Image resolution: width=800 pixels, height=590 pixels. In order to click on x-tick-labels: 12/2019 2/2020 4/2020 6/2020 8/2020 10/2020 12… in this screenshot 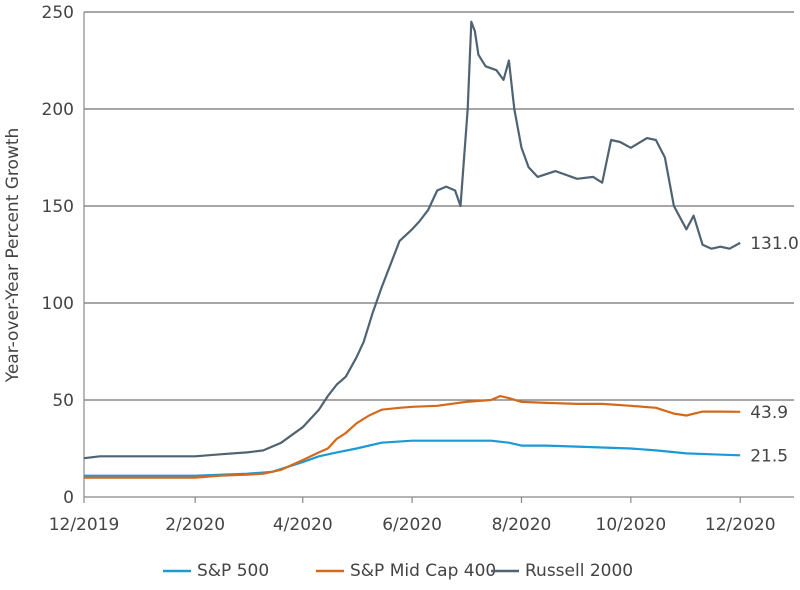, I will do `click(412, 516)`.